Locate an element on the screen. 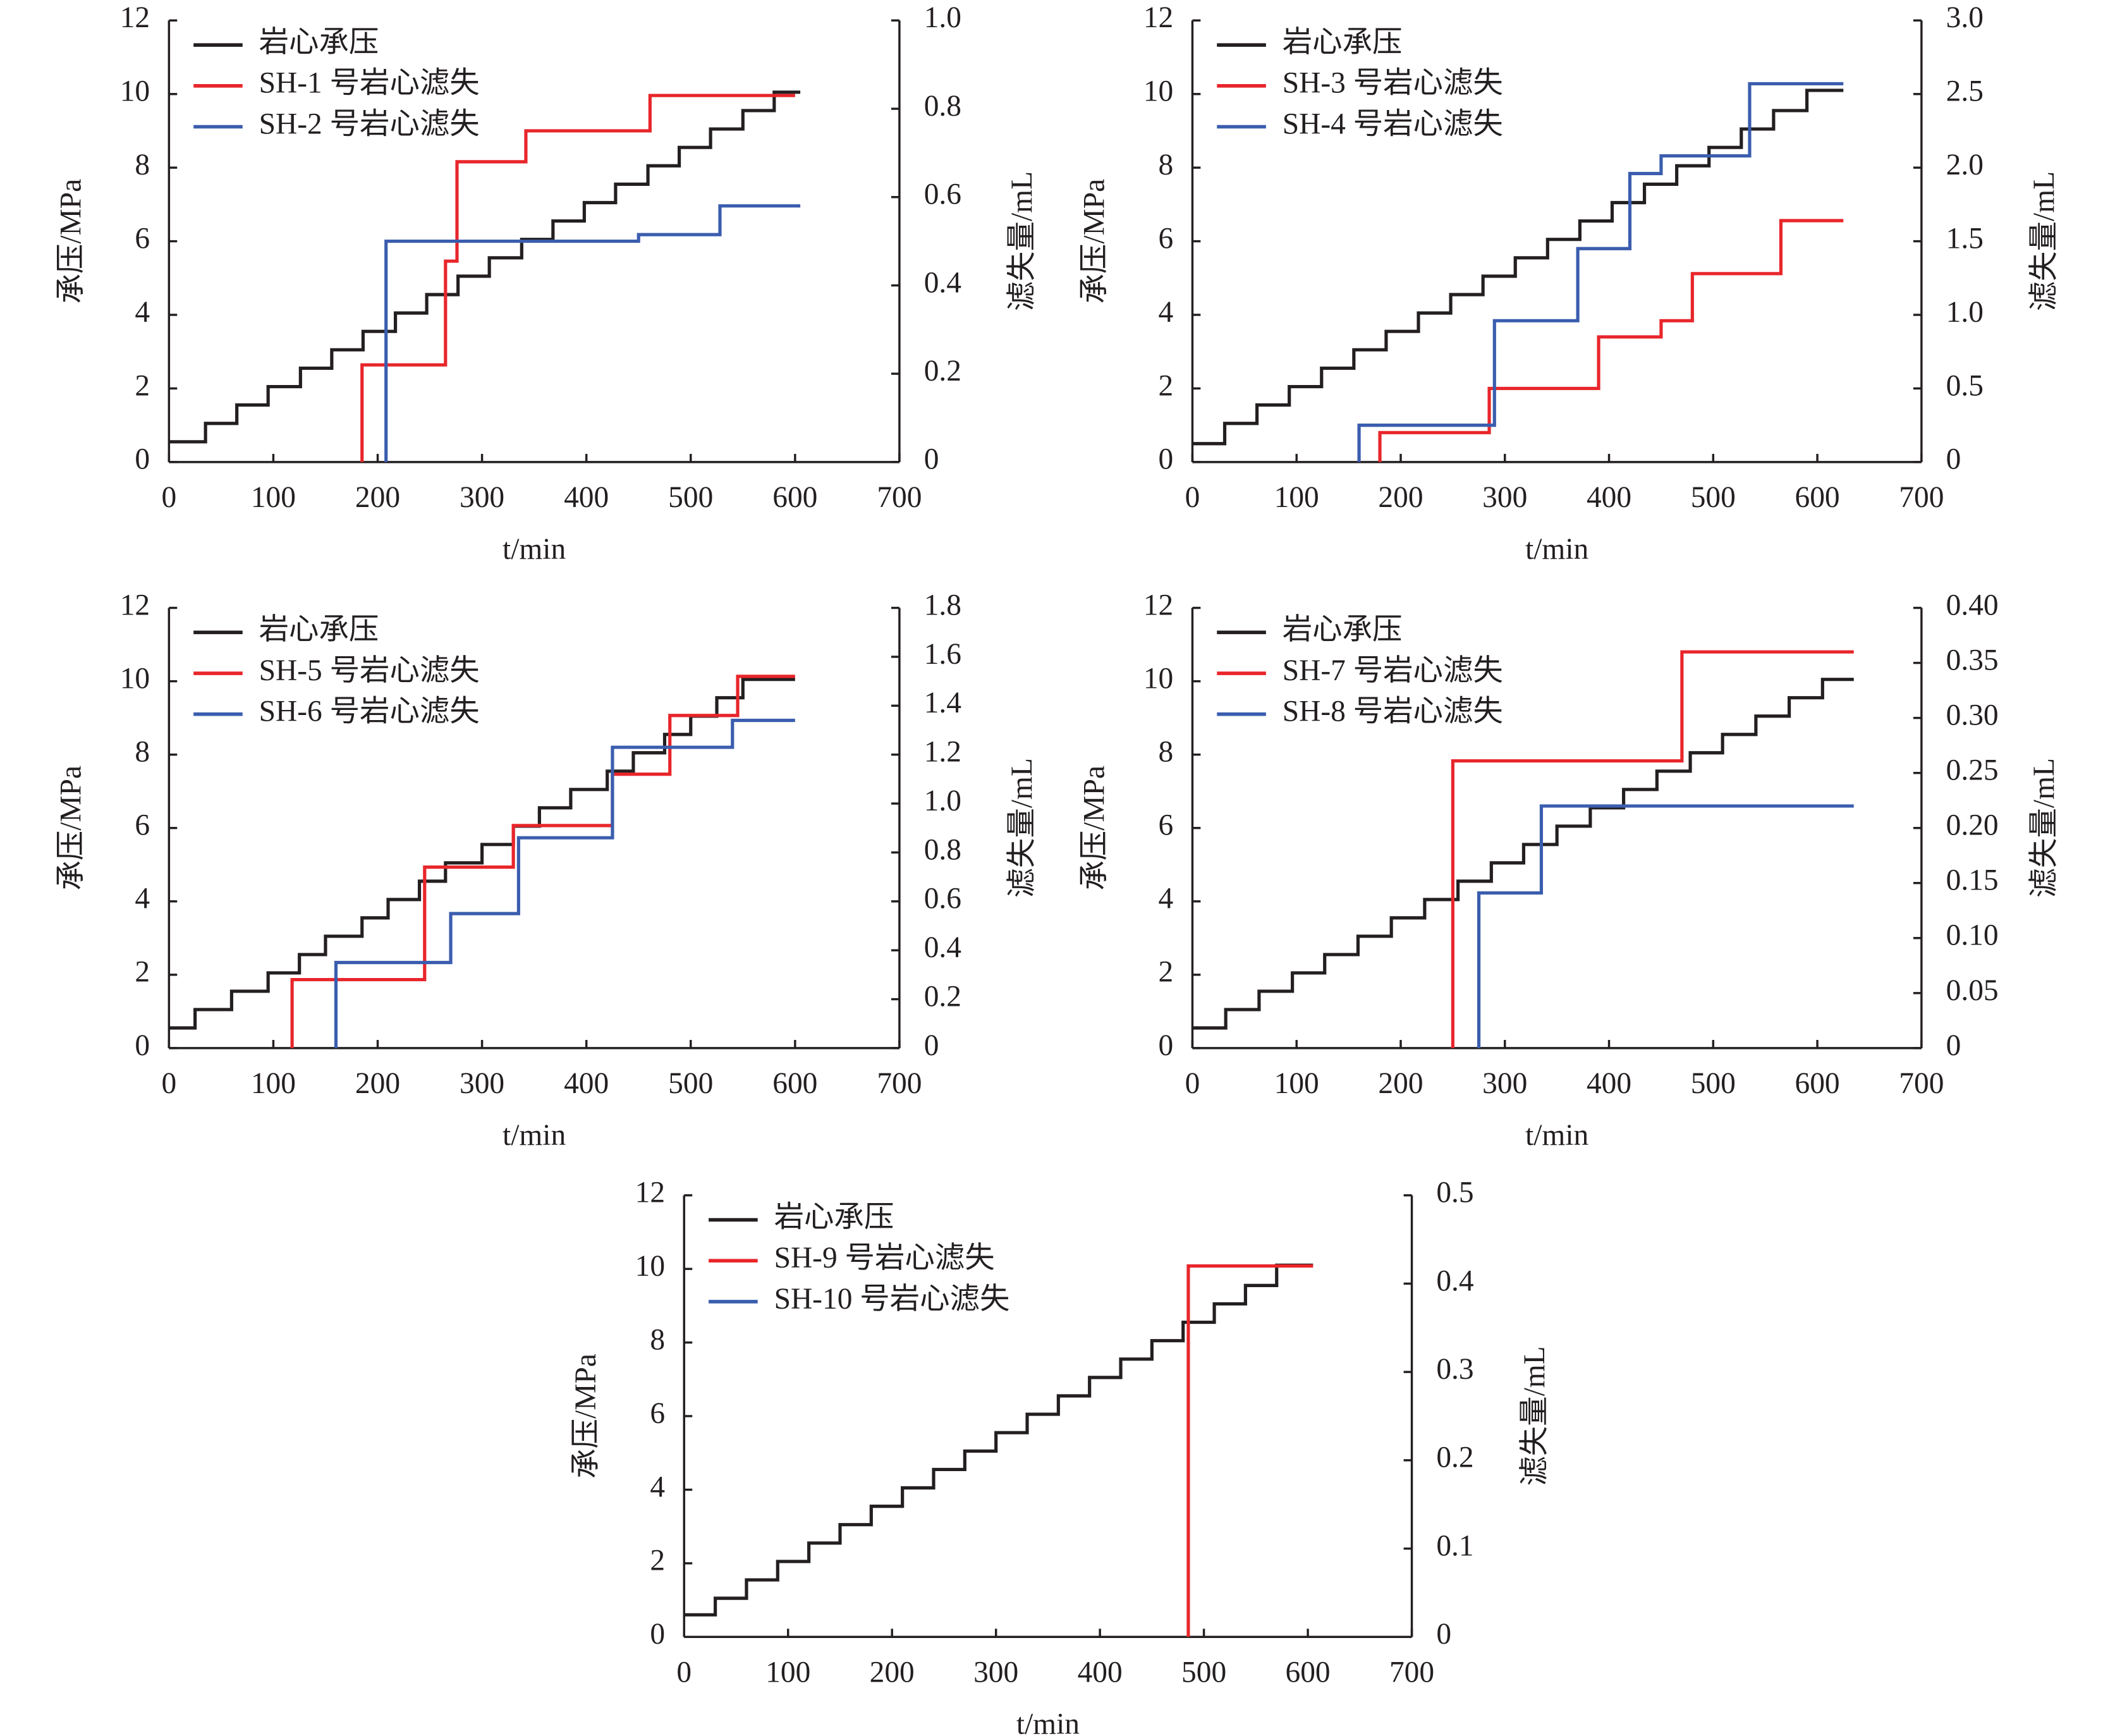 This screenshot has width=2115, height=1736. y-axis-label: 承压/MPa is located at coordinates (70, 241).